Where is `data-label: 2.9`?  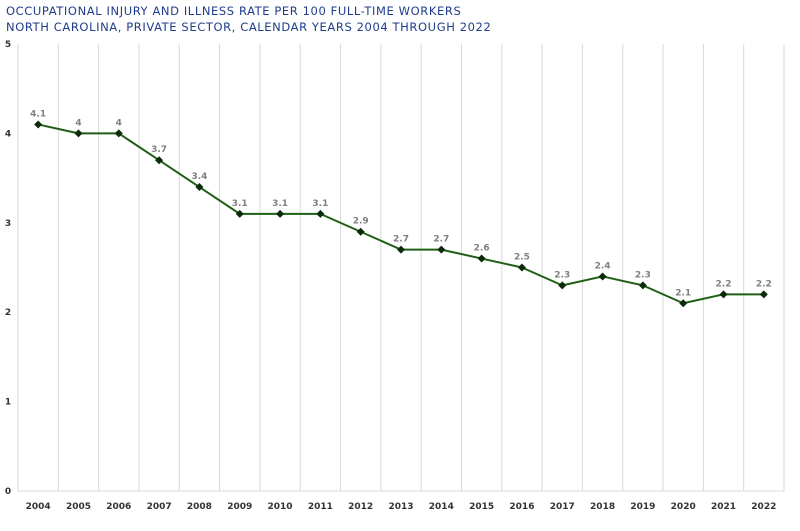 data-label: 2.9 is located at coordinates (361, 222).